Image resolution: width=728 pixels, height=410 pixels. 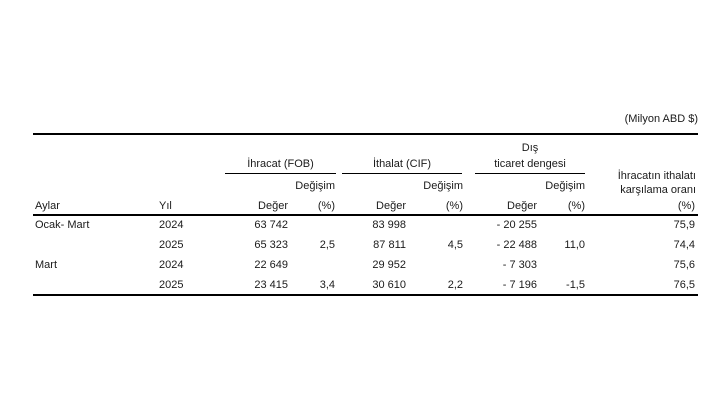 What do you see at coordinates (326, 206) in the screenshot?
I see `header-ihracat-pct: (%)` at bounding box center [326, 206].